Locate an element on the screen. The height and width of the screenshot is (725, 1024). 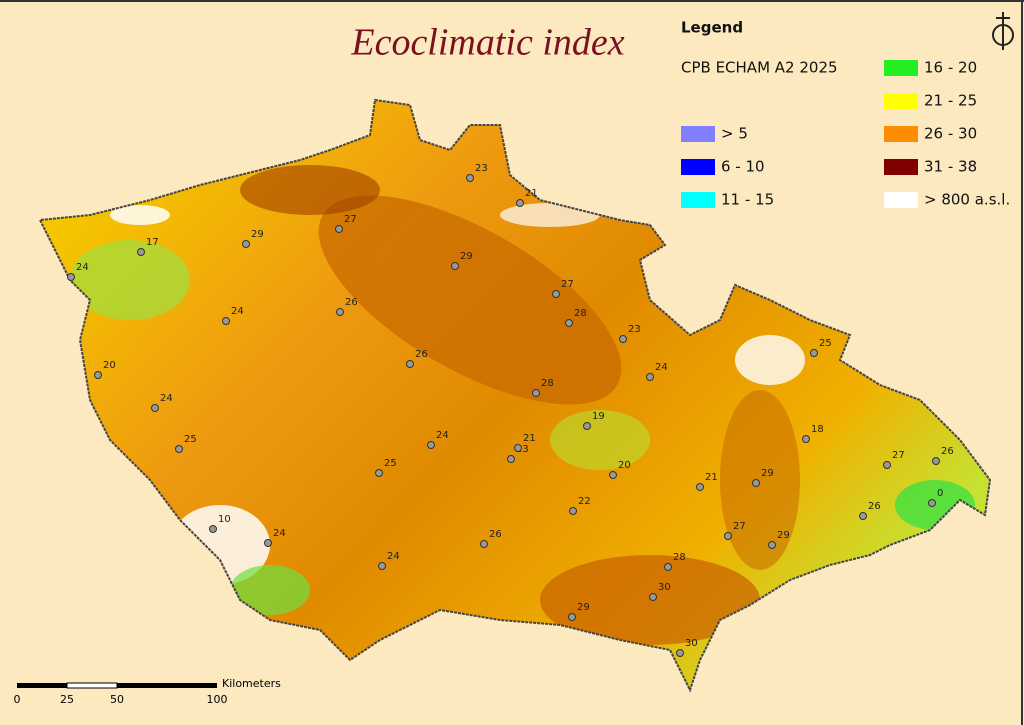
station-value: 23 is located at coordinates (522, 449).